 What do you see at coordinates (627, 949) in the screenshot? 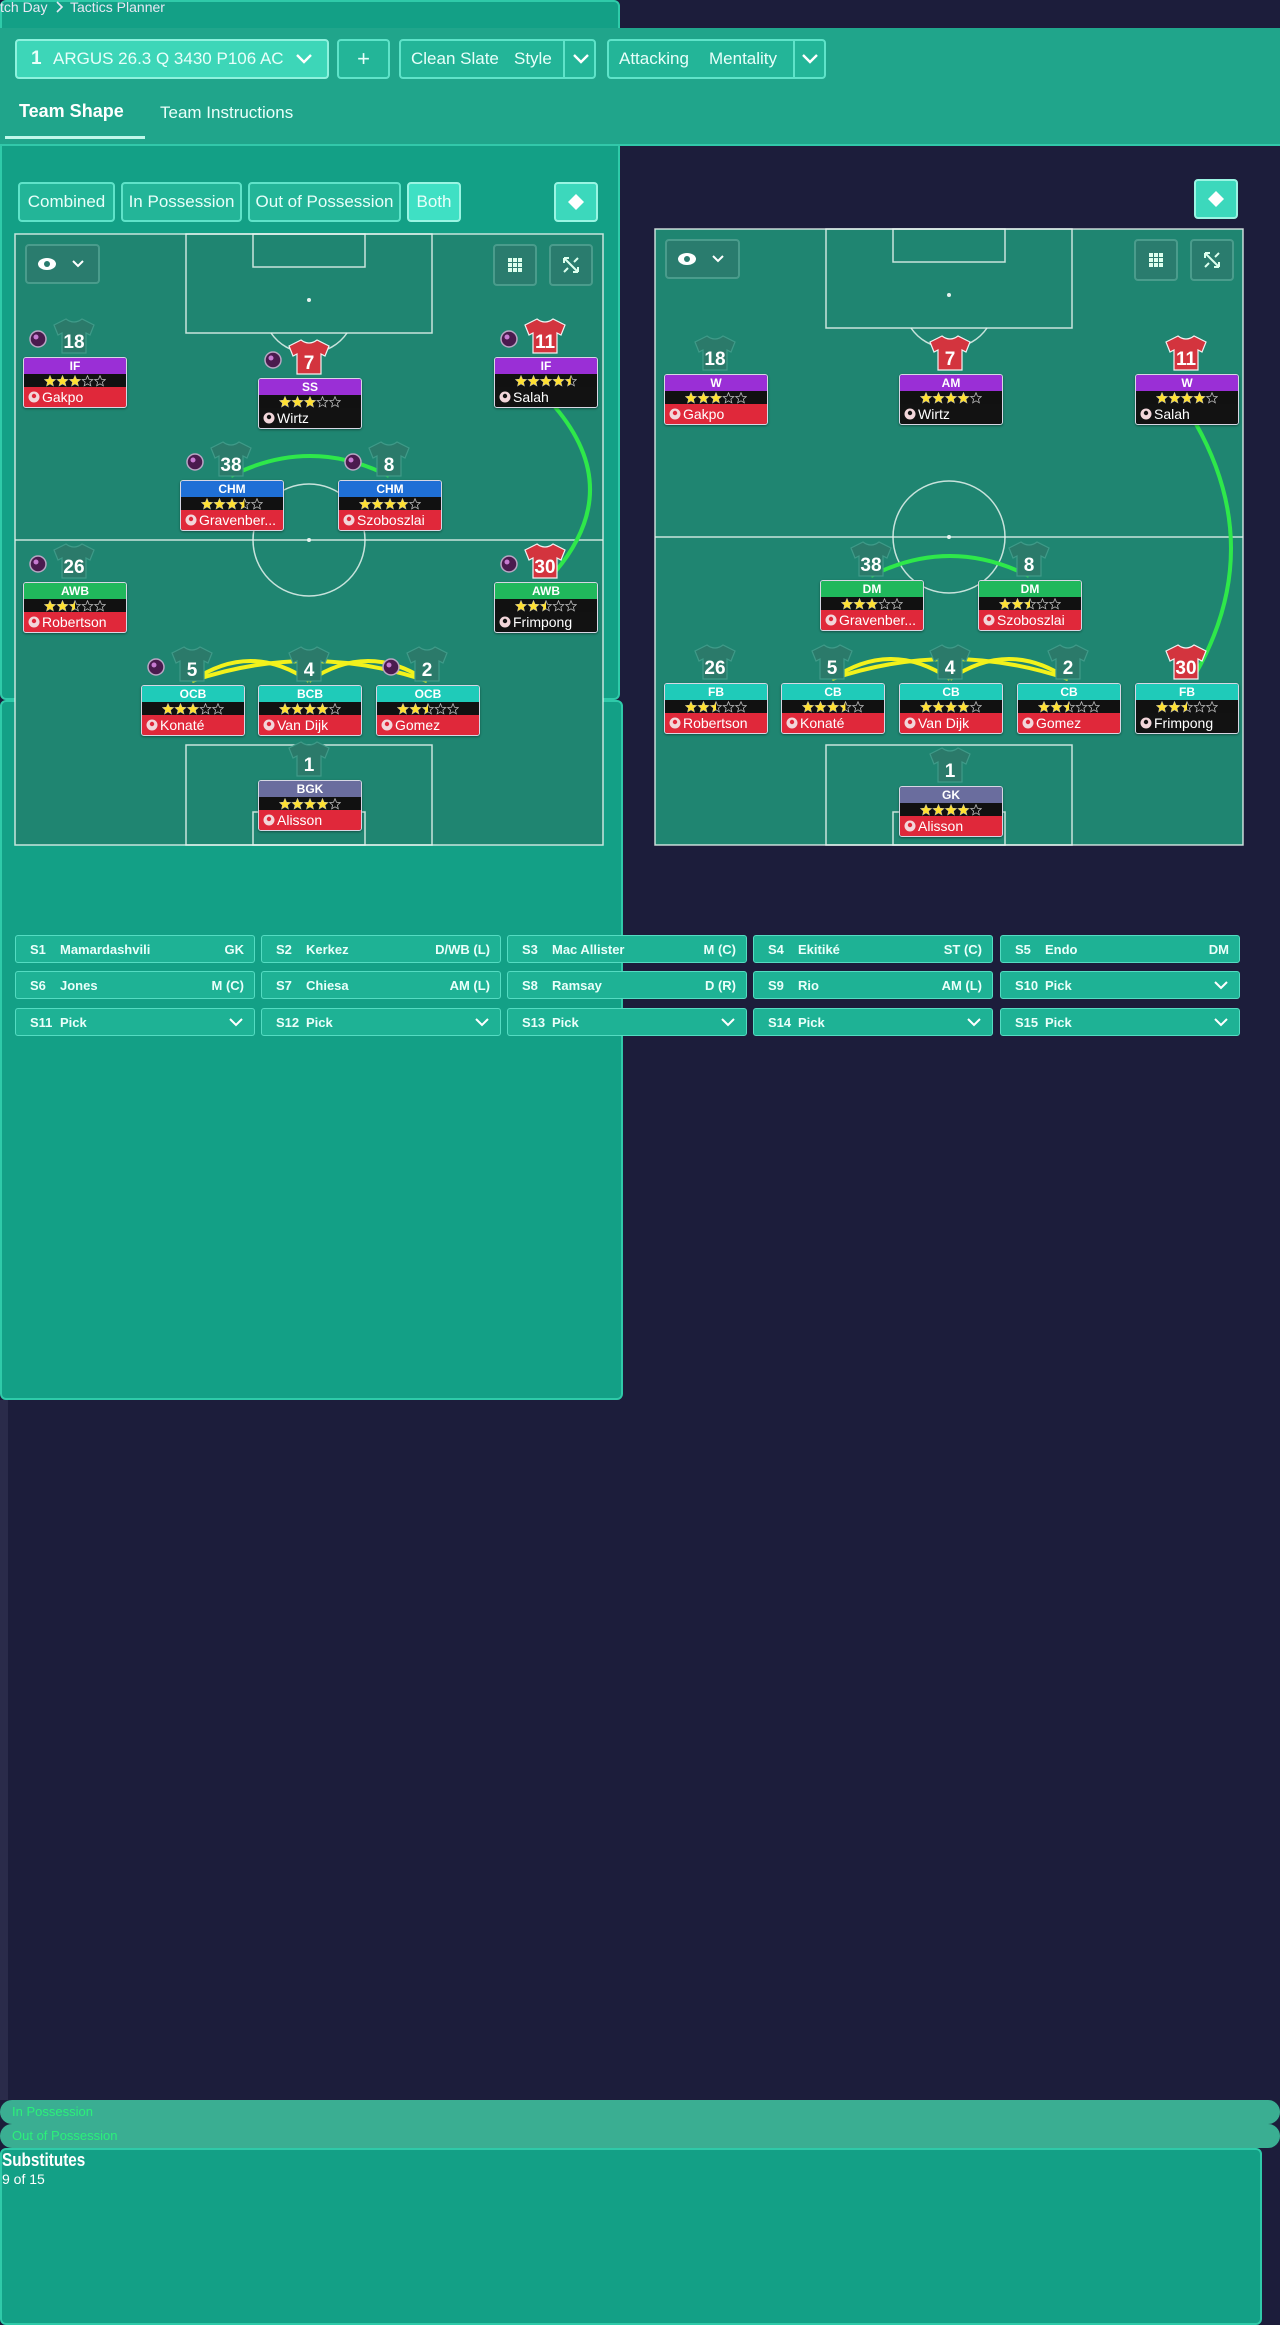
I see `substitute-slot: S3 Mac Allister M (C)` at bounding box center [627, 949].